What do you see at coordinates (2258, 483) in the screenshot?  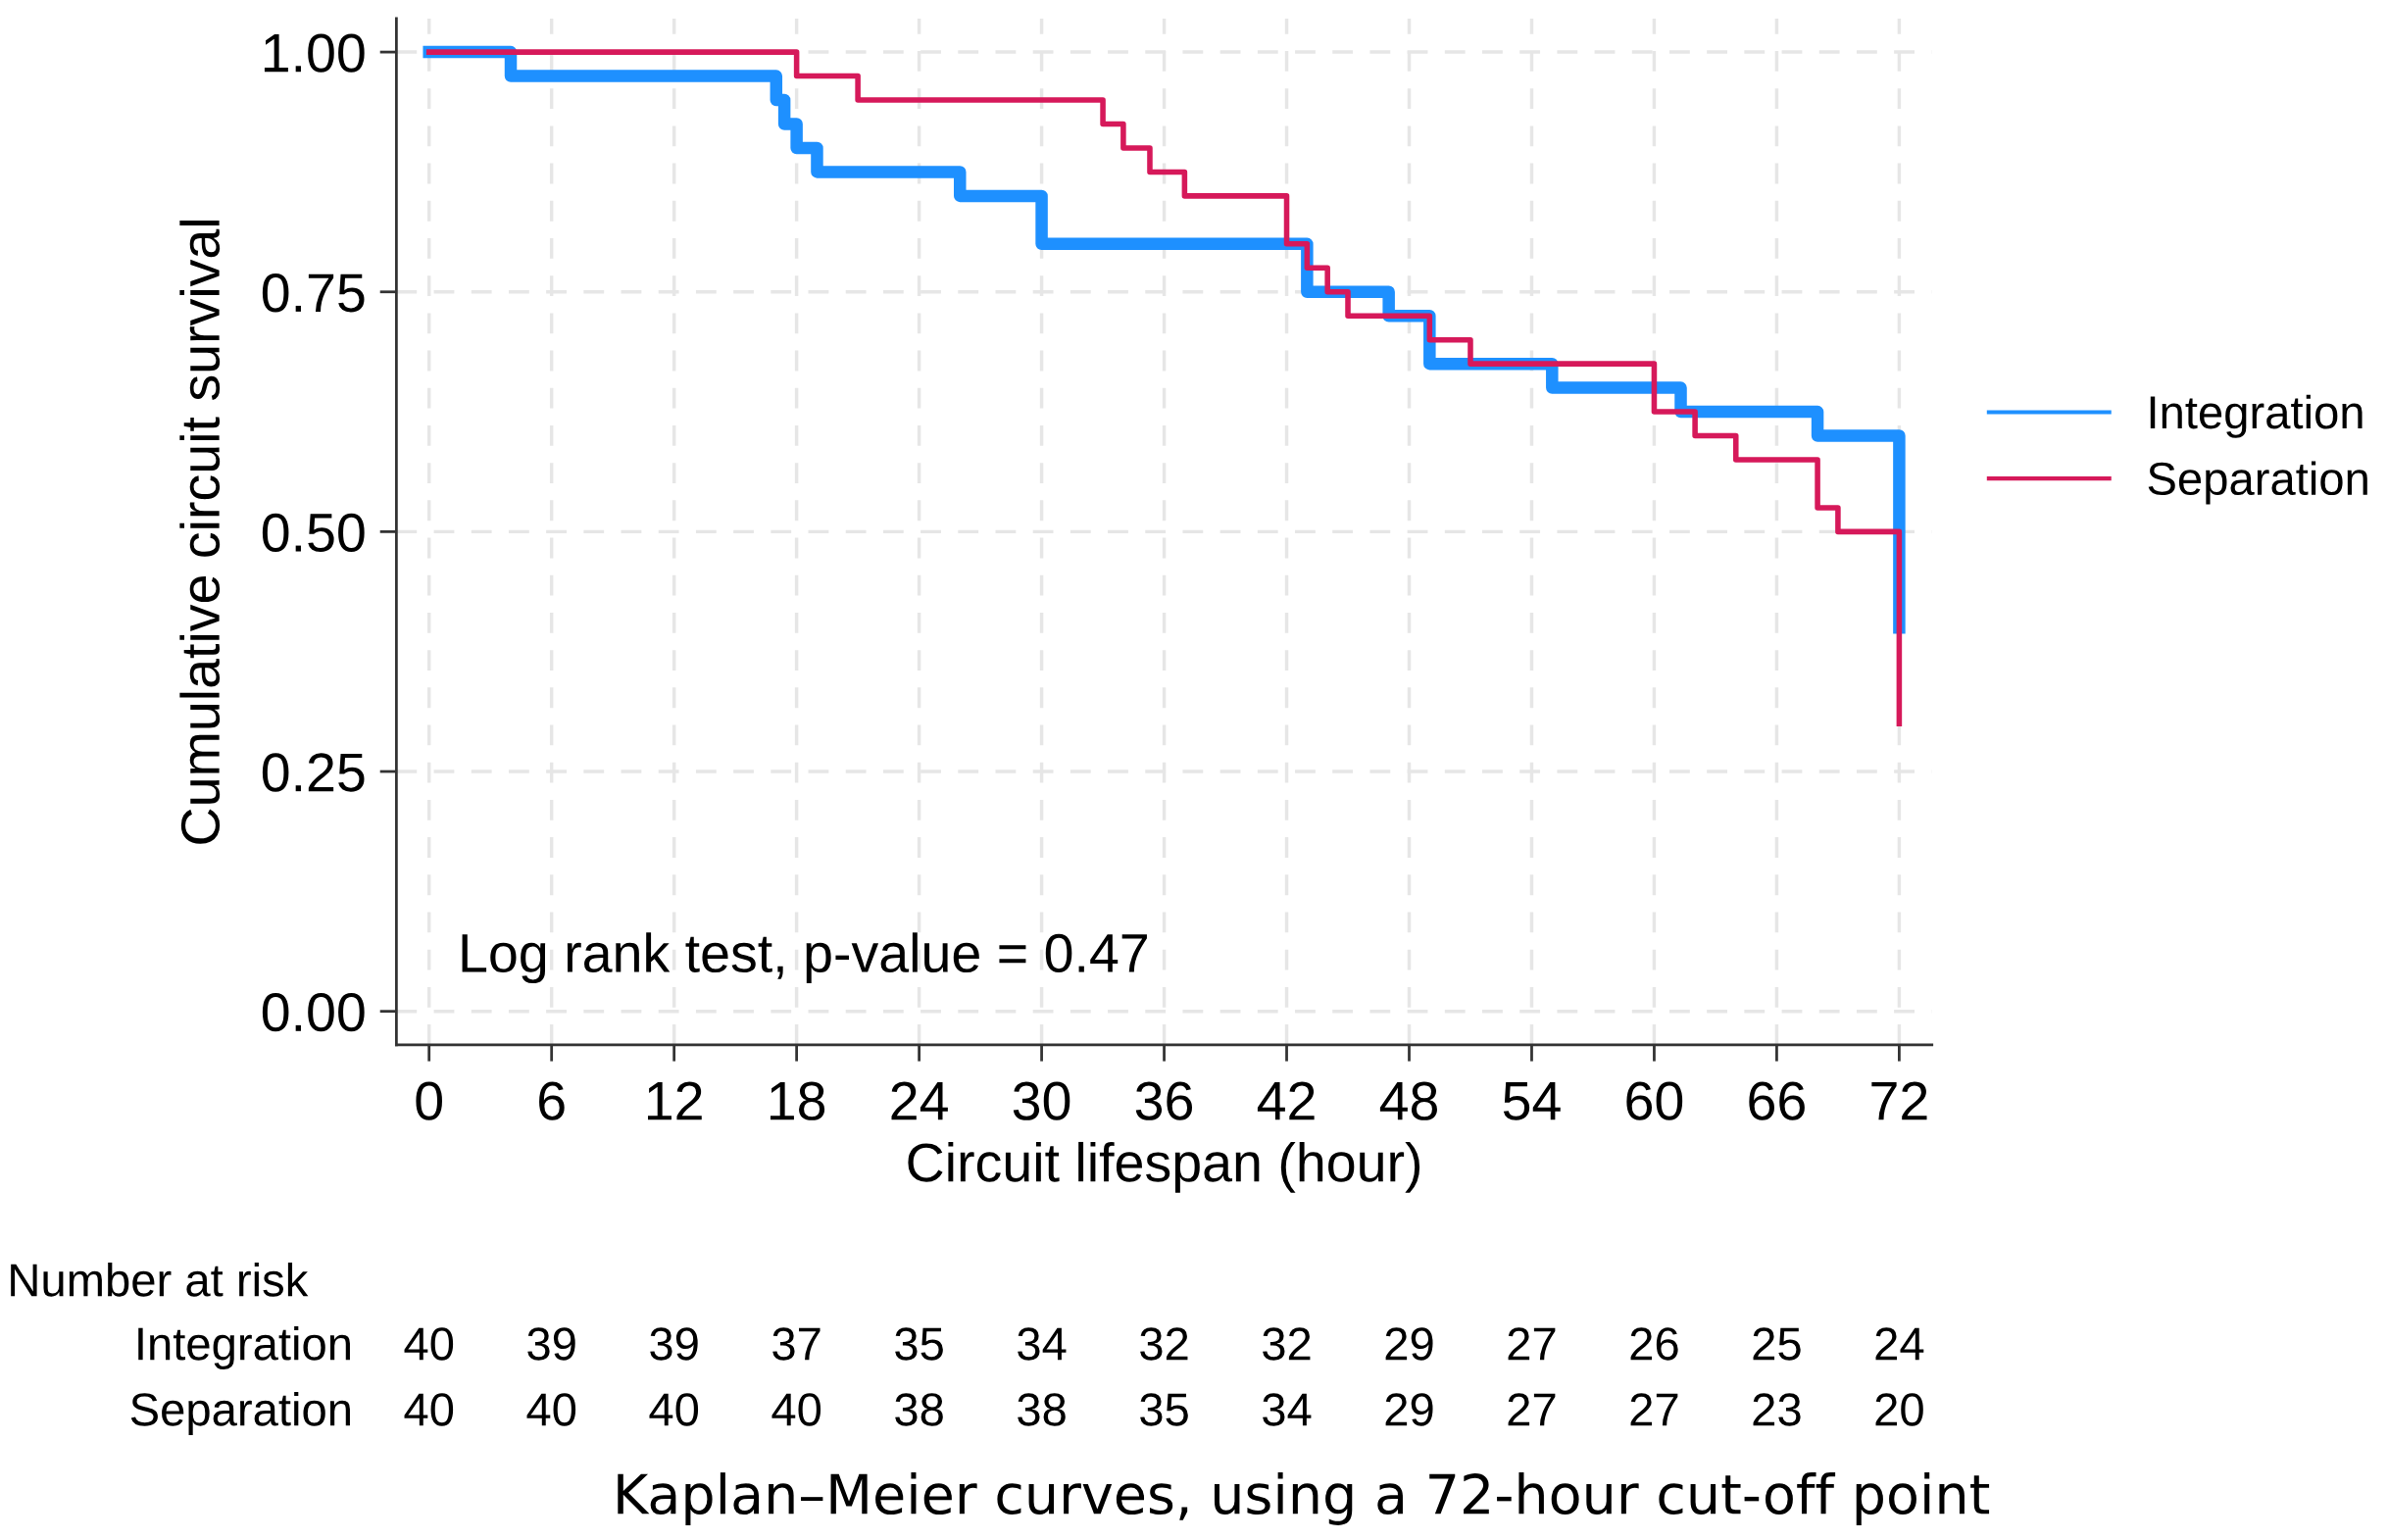 I see `legend-label: Separation` at bounding box center [2258, 483].